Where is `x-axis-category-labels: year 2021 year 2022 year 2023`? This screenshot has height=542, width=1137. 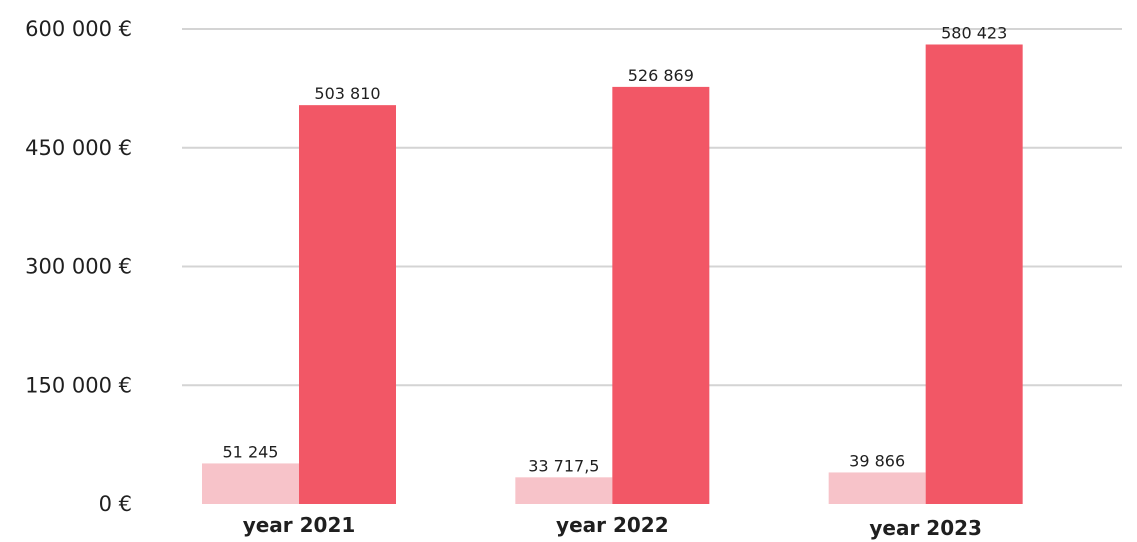 x-axis-category-labels: year 2021 year 2022 year 2023 is located at coordinates (612, 526).